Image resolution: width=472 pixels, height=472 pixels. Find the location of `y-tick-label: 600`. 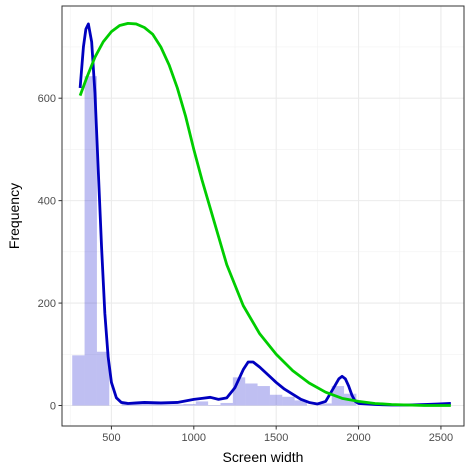

y-tick-label: 600 is located at coordinates (47, 99).